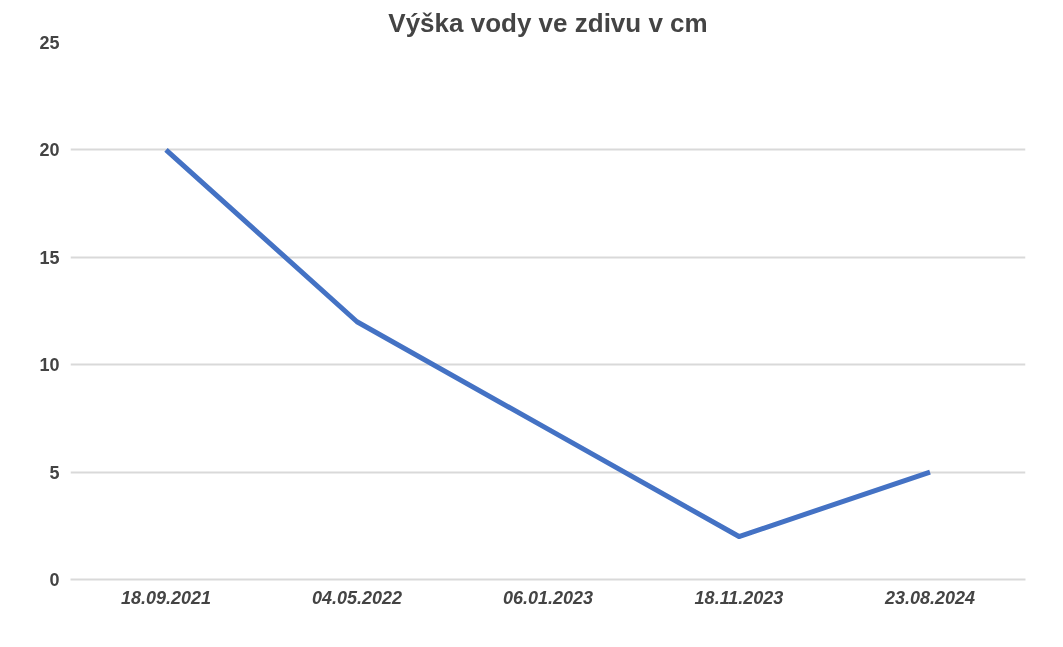 The width and height of the screenshot is (1063, 647). I want to click on y-tick-label: 15, so click(49, 257).